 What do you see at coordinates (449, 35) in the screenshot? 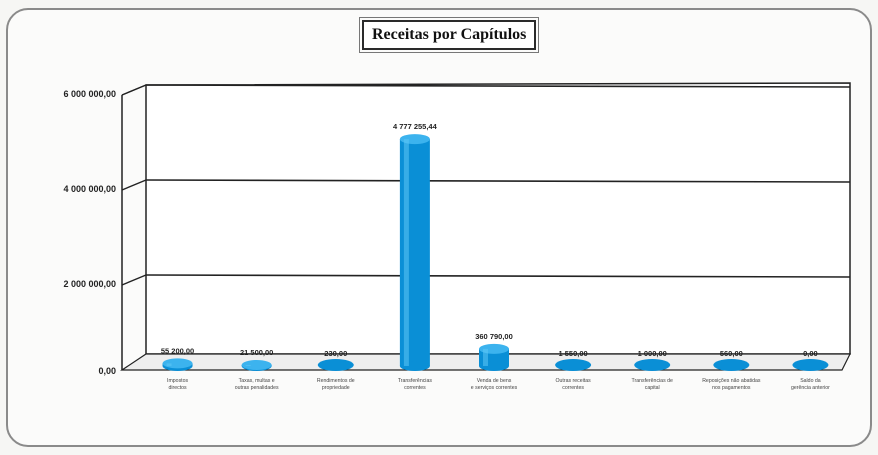
I see `chart-title: Receitas por Capítulos` at bounding box center [449, 35].